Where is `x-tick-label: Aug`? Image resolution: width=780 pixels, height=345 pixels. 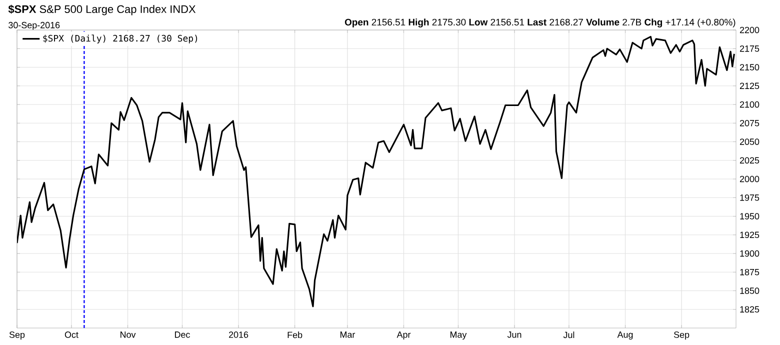 x-tick-label: Aug is located at coordinates (625, 336).